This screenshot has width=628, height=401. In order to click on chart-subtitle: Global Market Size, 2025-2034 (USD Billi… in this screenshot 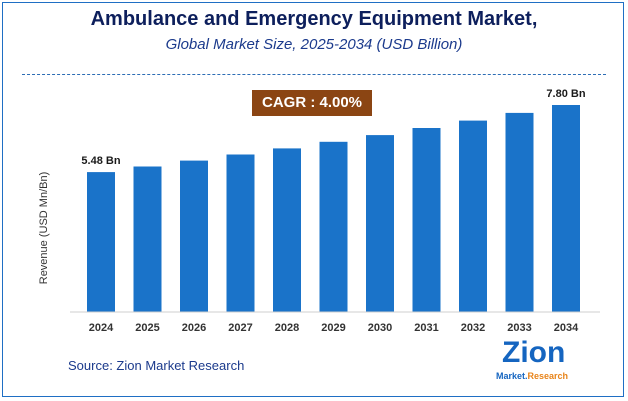, I will do `click(314, 44)`.